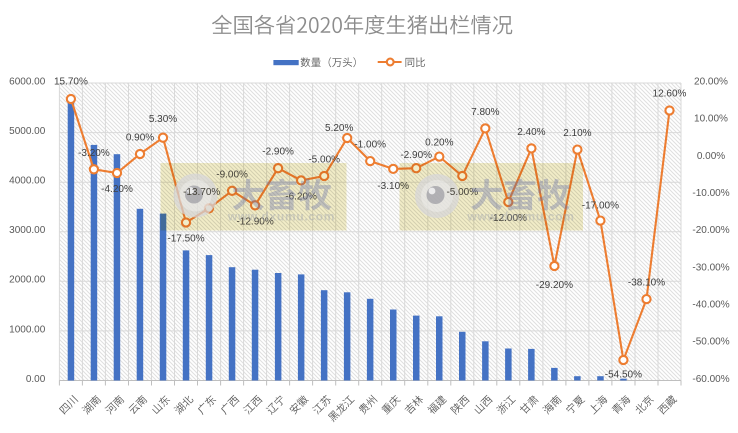  Describe the element at coordinates (36, 379) in the screenshot. I see `svg-text: 0.00` at that location.